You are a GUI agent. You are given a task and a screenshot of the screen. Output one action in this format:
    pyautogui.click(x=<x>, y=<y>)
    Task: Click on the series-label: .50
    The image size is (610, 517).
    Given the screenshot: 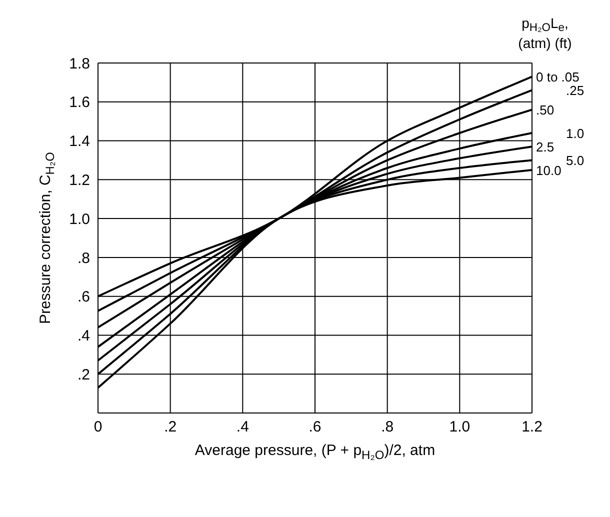 What is the action you would take?
    pyautogui.click(x=545, y=110)
    